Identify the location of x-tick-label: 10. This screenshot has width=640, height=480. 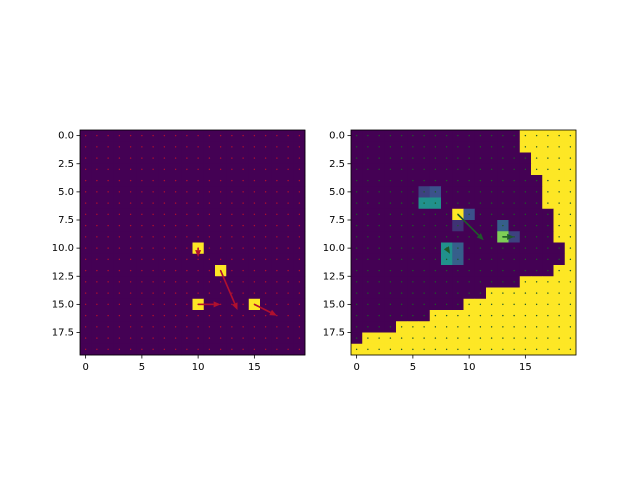
(469, 367).